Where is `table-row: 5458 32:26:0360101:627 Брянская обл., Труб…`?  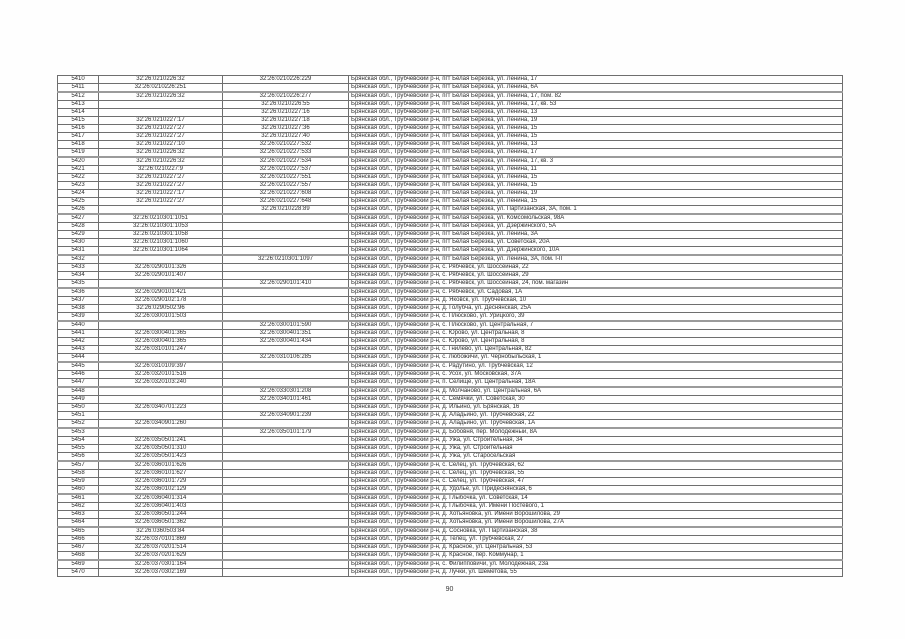 table-row: 5458 32:26:0360101:627 Брянская обл., Труб… is located at coordinates (450, 473).